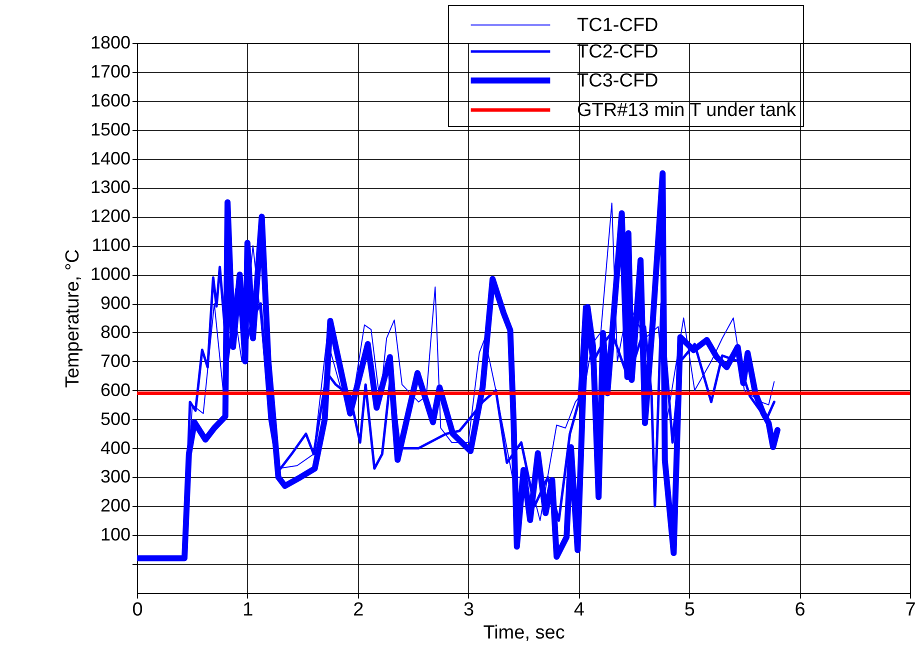  What do you see at coordinates (110, 71) in the screenshot?
I see `y-tick-label: 1700` at bounding box center [110, 71].